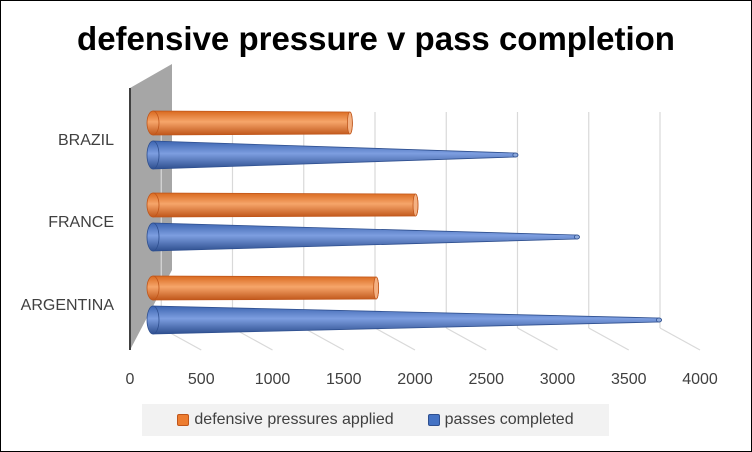 This screenshot has width=752, height=452. I want to click on legend-item-passes-completed: passes completed, so click(500, 420).